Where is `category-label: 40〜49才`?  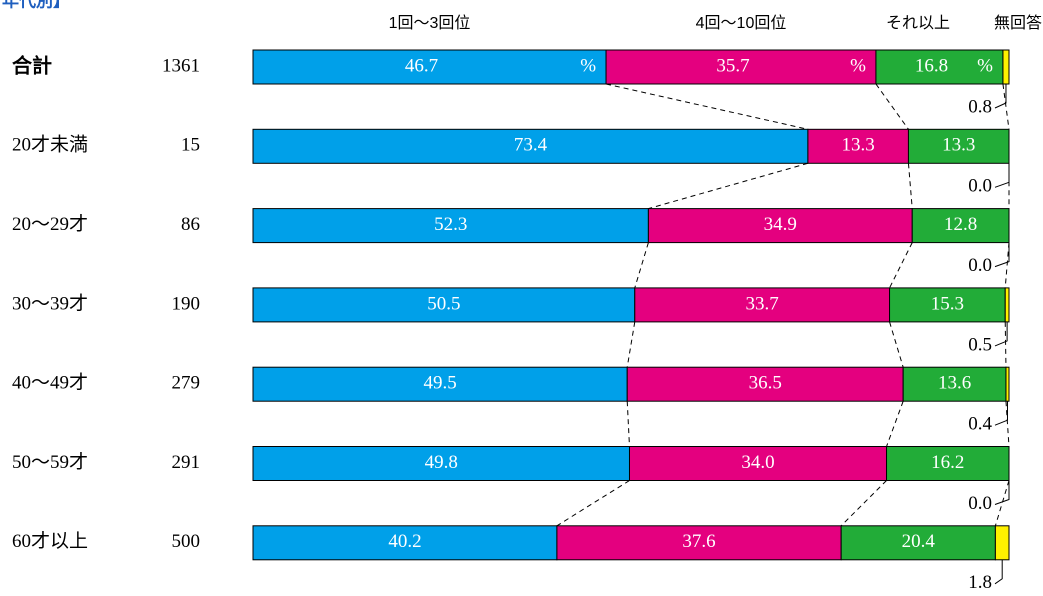 category-label: 40〜49才 is located at coordinates (50, 383).